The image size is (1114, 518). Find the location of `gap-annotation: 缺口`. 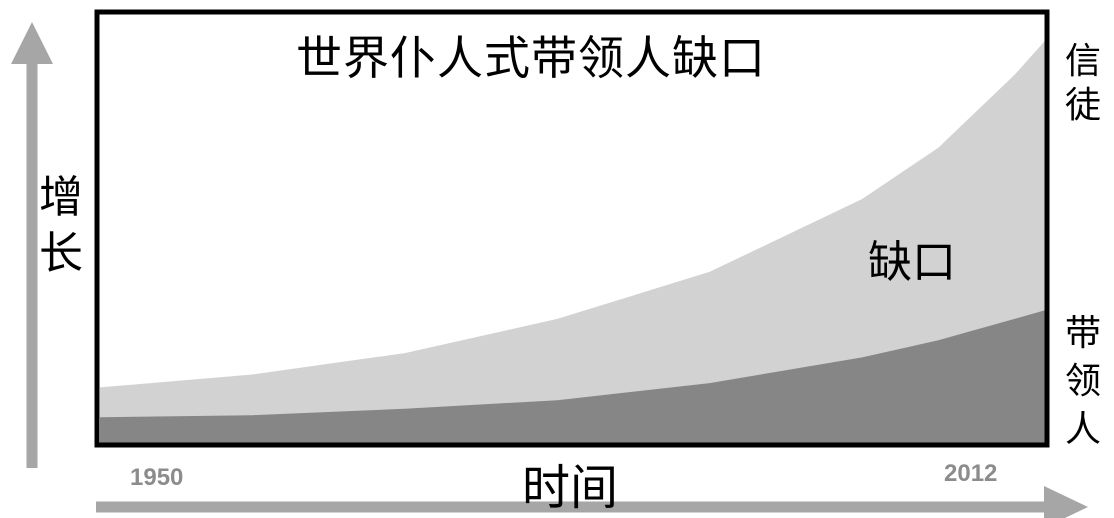

gap-annotation: 缺口 is located at coordinates (912, 262).